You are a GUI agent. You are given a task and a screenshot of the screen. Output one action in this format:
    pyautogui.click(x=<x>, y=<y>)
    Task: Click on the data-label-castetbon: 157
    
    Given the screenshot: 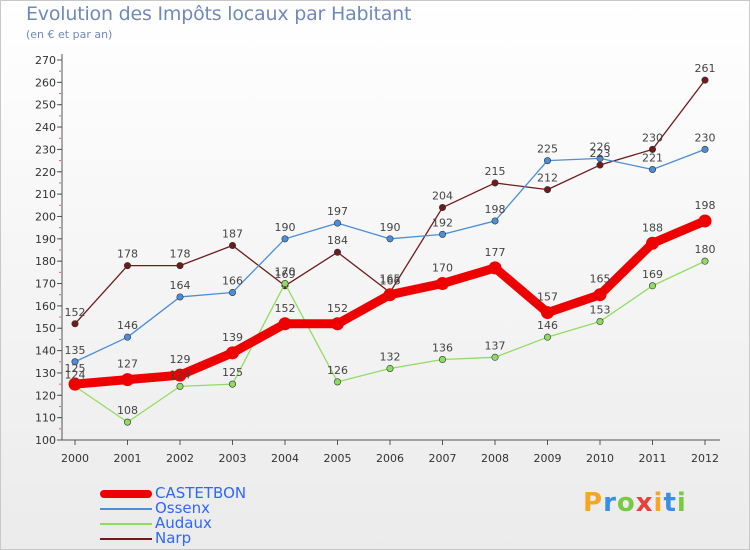 What is the action you would take?
    pyautogui.click(x=547, y=297)
    